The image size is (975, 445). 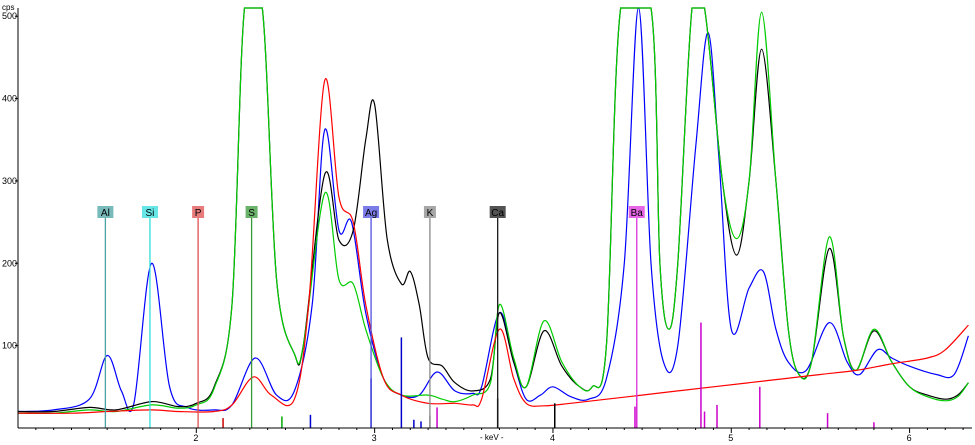 I want to click on x-tick-label: 4, so click(x=552, y=438).